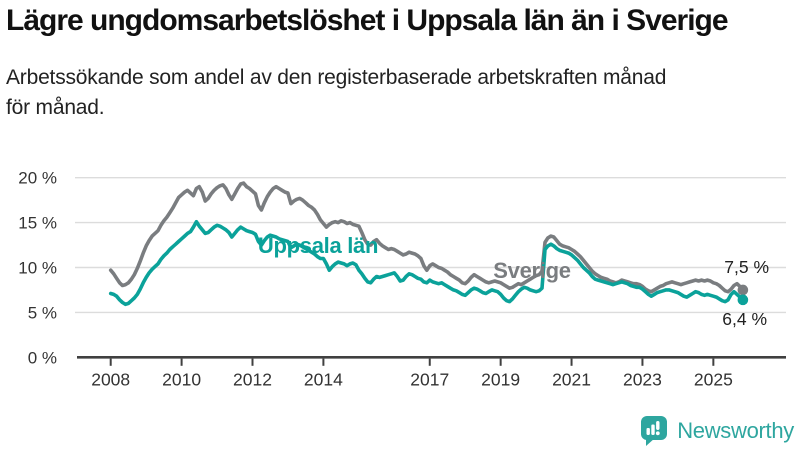 The width and height of the screenshot is (800, 450). I want to click on x-tick-label-2019: 2019, so click(500, 379).